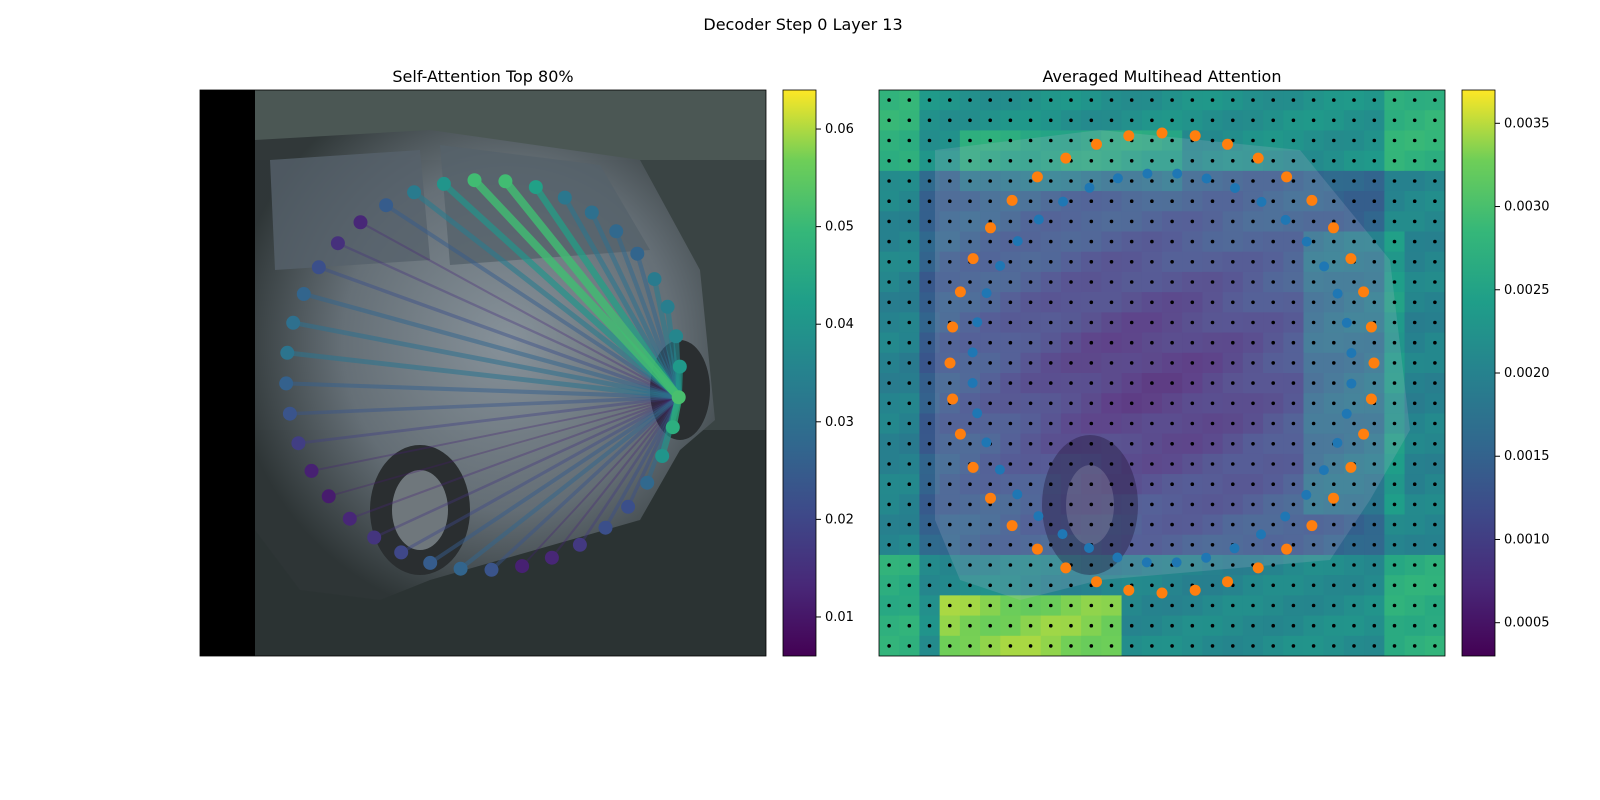 Image resolution: width=1600 pixels, height=800 pixels. What do you see at coordinates (1306, 241) in the screenshot?
I see `blue-point` at bounding box center [1306, 241].